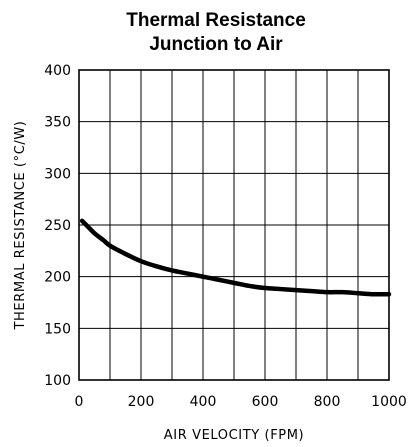 Image resolution: width=411 pixels, height=447 pixels. I want to click on y-tick-label: 150, so click(57, 329).